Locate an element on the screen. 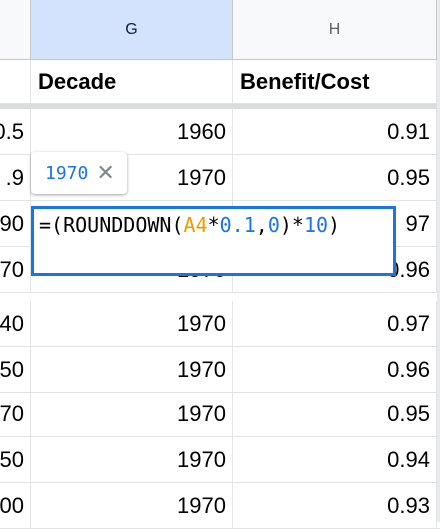 The image size is (440, 529). table-row: 00 1970 0.93 is located at coordinates (220, 506).